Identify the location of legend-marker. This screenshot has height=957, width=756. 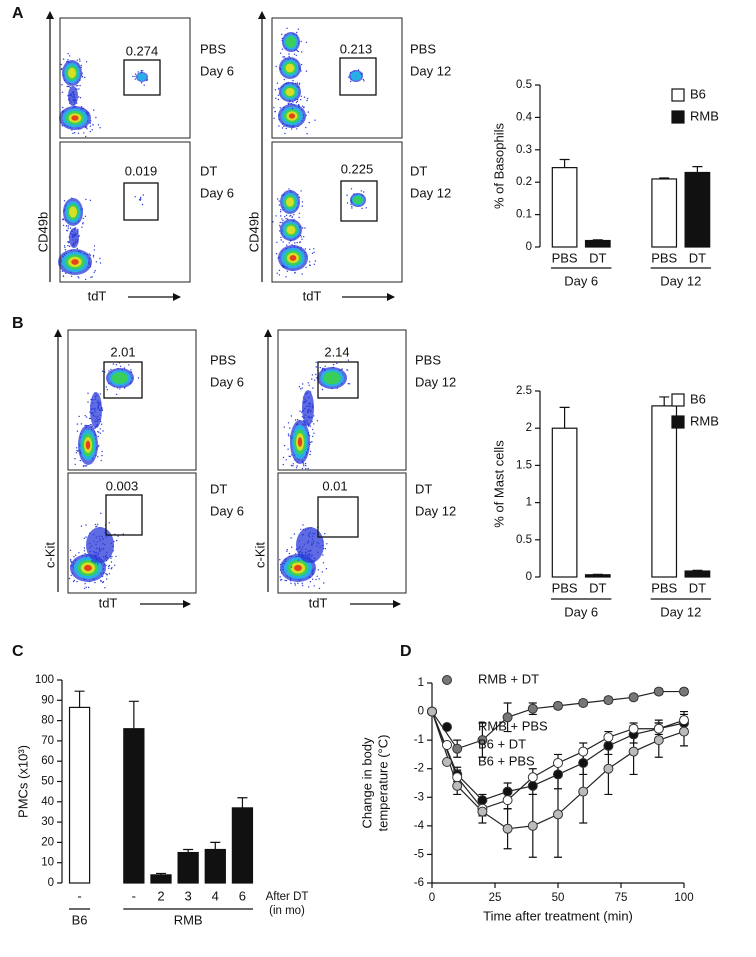
(447, 727).